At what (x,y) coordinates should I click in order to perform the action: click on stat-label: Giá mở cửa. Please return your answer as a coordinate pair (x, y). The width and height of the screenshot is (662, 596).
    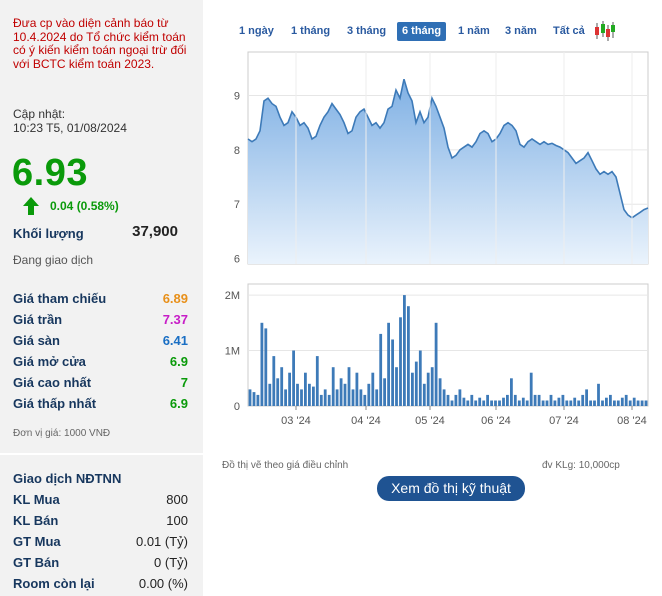
    Looking at the image, I should click on (49, 361).